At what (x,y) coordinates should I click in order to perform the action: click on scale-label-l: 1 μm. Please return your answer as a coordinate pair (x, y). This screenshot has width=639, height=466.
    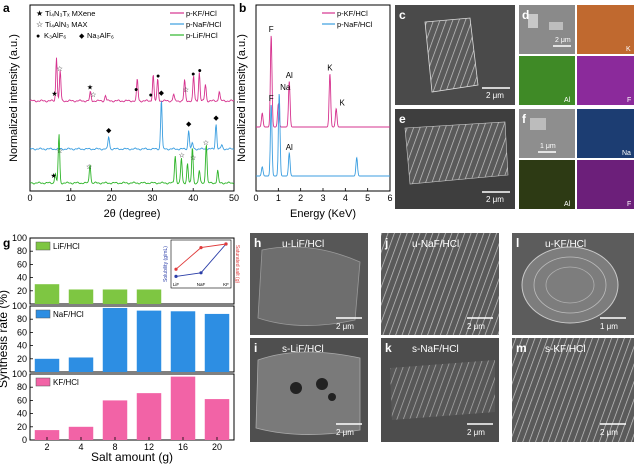
    Looking at the image, I should click on (609, 326).